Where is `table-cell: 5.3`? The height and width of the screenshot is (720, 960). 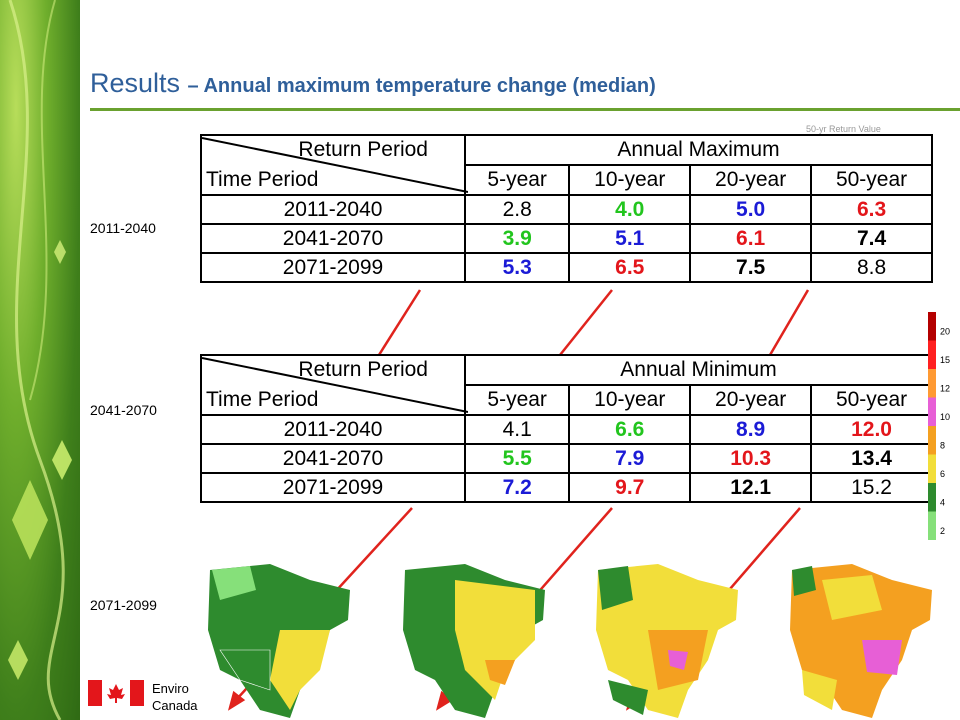
table-cell: 5.3 is located at coordinates (517, 267).